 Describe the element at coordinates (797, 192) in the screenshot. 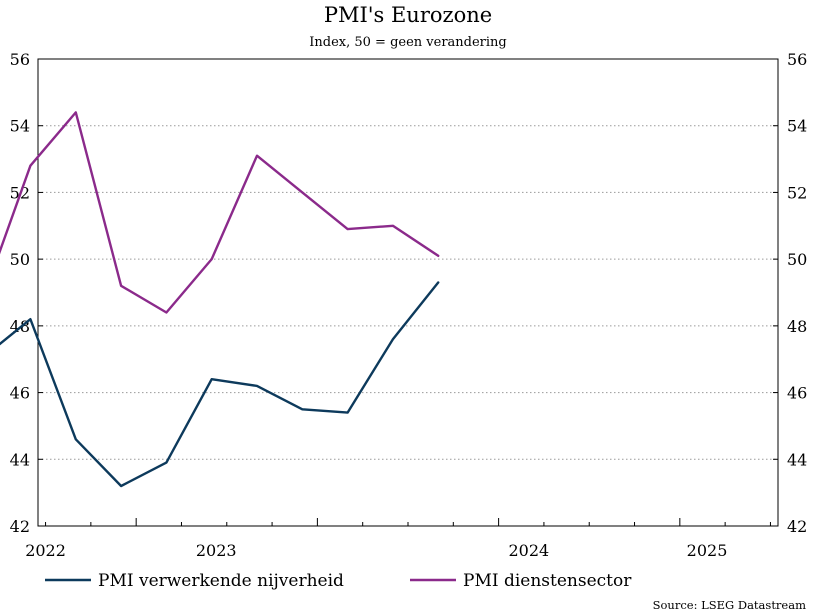

I see `right-tick-label-52: 52` at that location.